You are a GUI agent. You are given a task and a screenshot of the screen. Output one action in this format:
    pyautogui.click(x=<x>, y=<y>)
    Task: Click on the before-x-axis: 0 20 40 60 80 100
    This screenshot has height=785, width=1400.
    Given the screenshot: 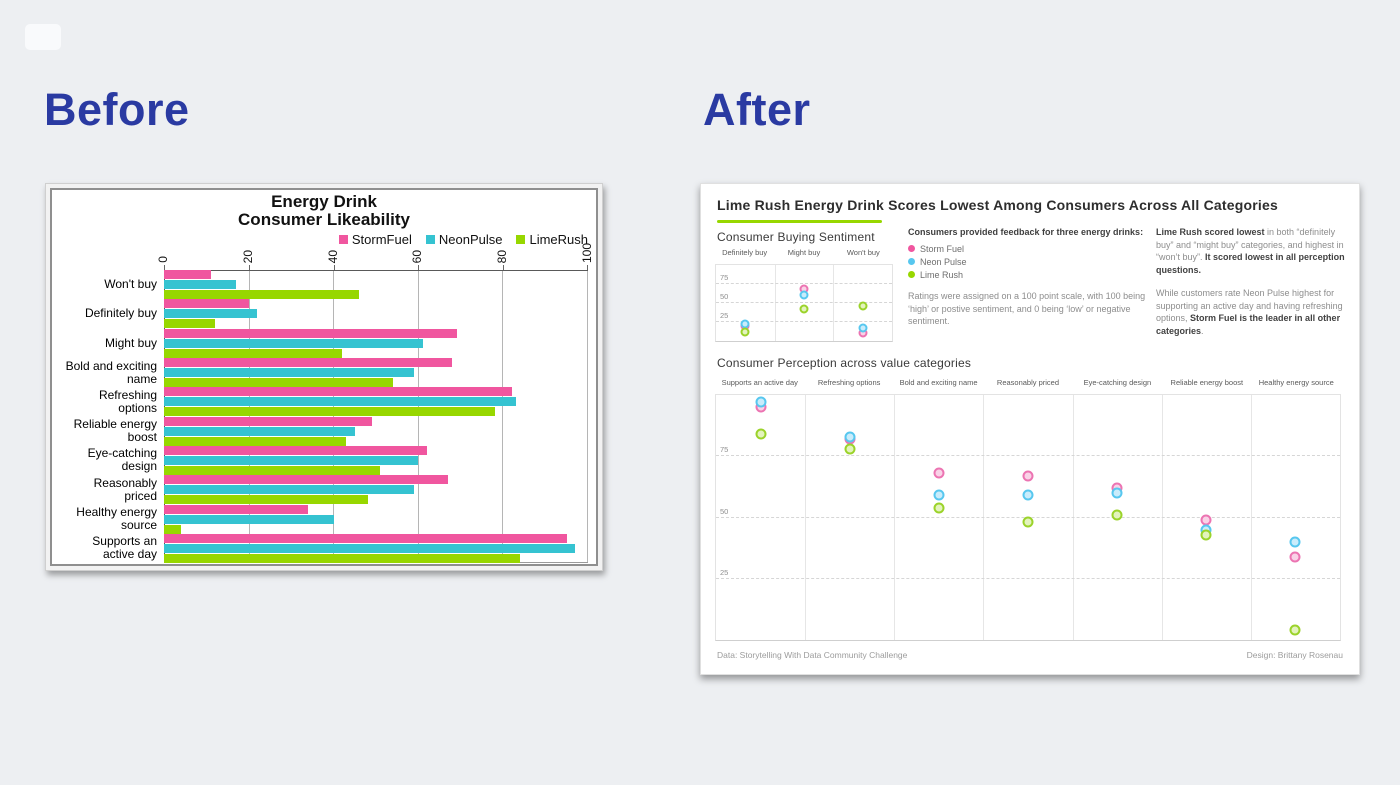 What is the action you would take?
    pyautogui.click(x=375, y=248)
    